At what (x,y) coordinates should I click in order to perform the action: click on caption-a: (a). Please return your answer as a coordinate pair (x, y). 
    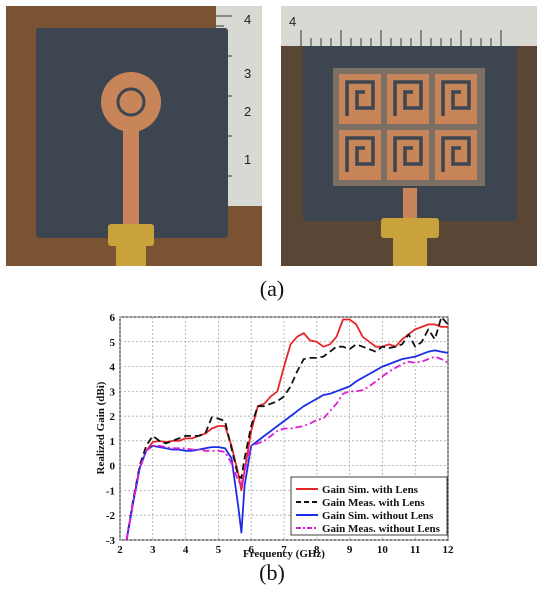
    Looking at the image, I should click on (272, 288).